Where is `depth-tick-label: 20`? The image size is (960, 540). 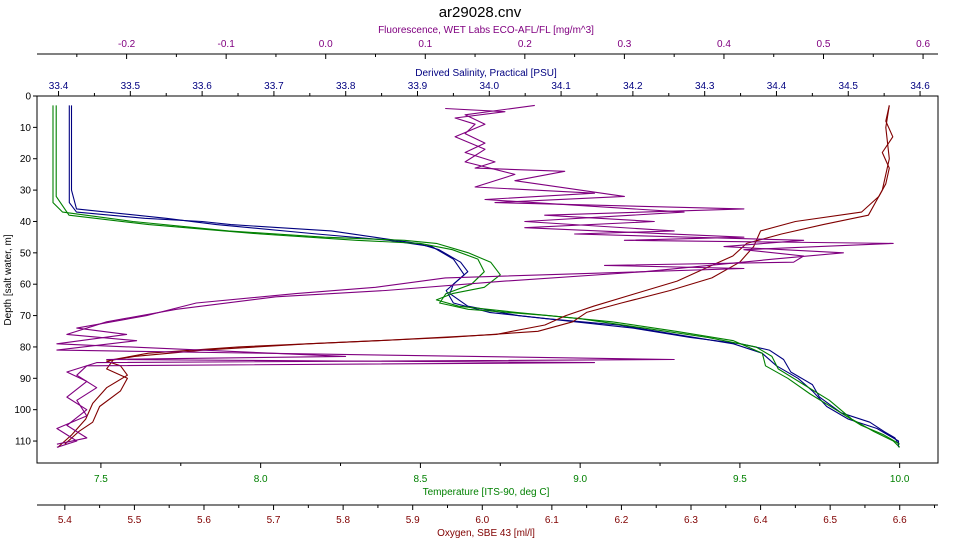 depth-tick-label: 20 is located at coordinates (26, 159).